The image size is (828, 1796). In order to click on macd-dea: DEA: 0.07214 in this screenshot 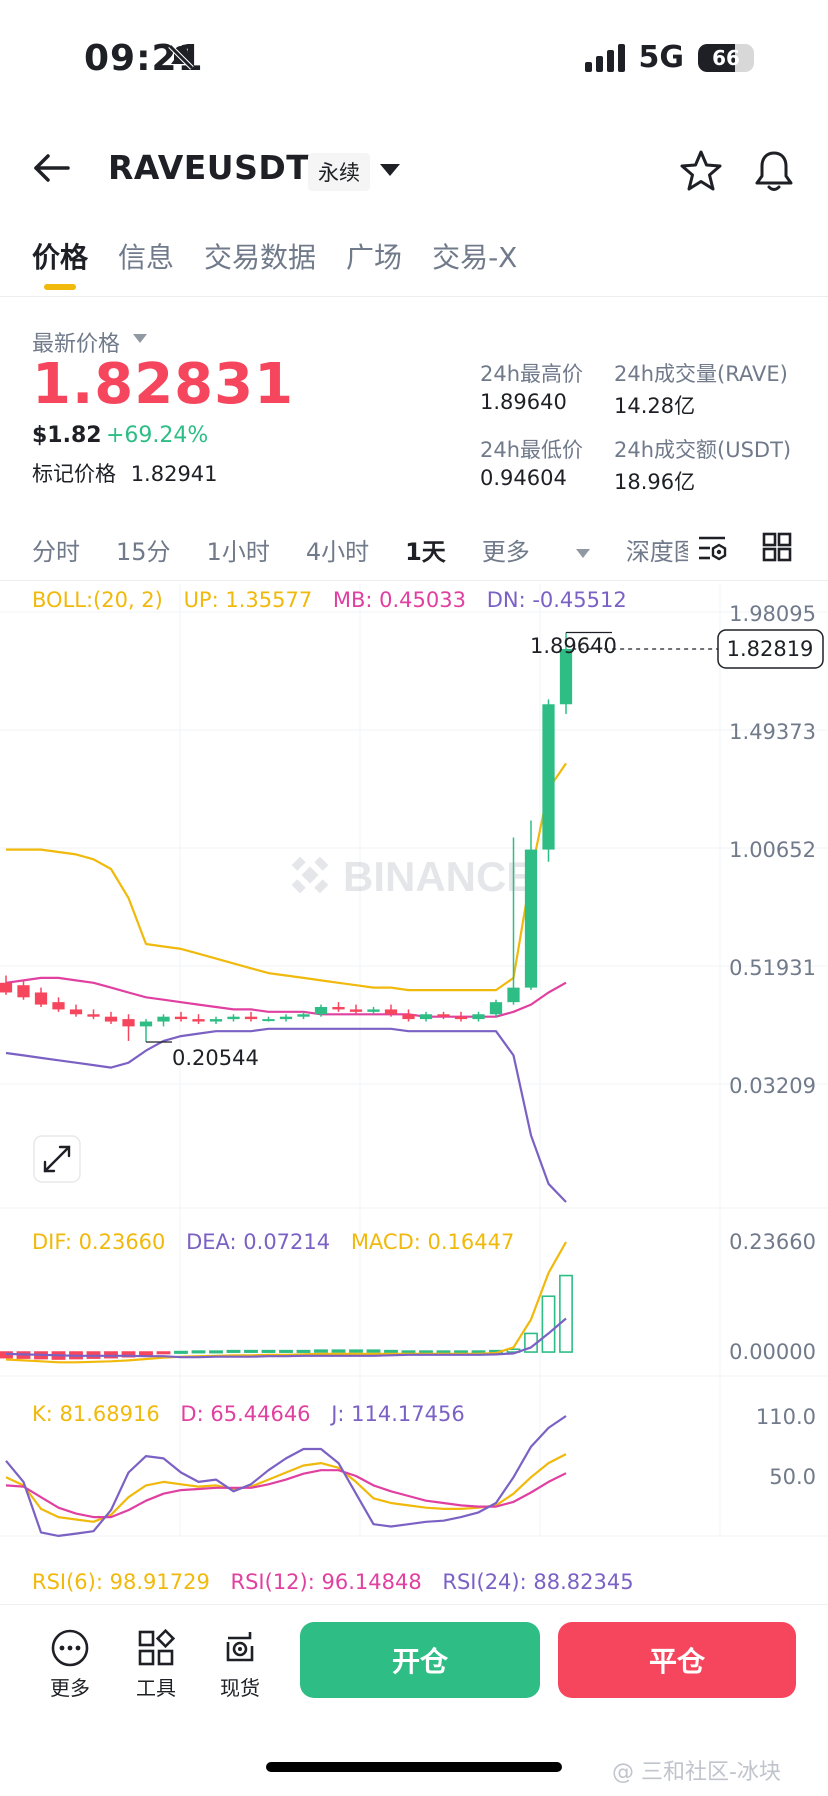, I will do `click(258, 1242)`.